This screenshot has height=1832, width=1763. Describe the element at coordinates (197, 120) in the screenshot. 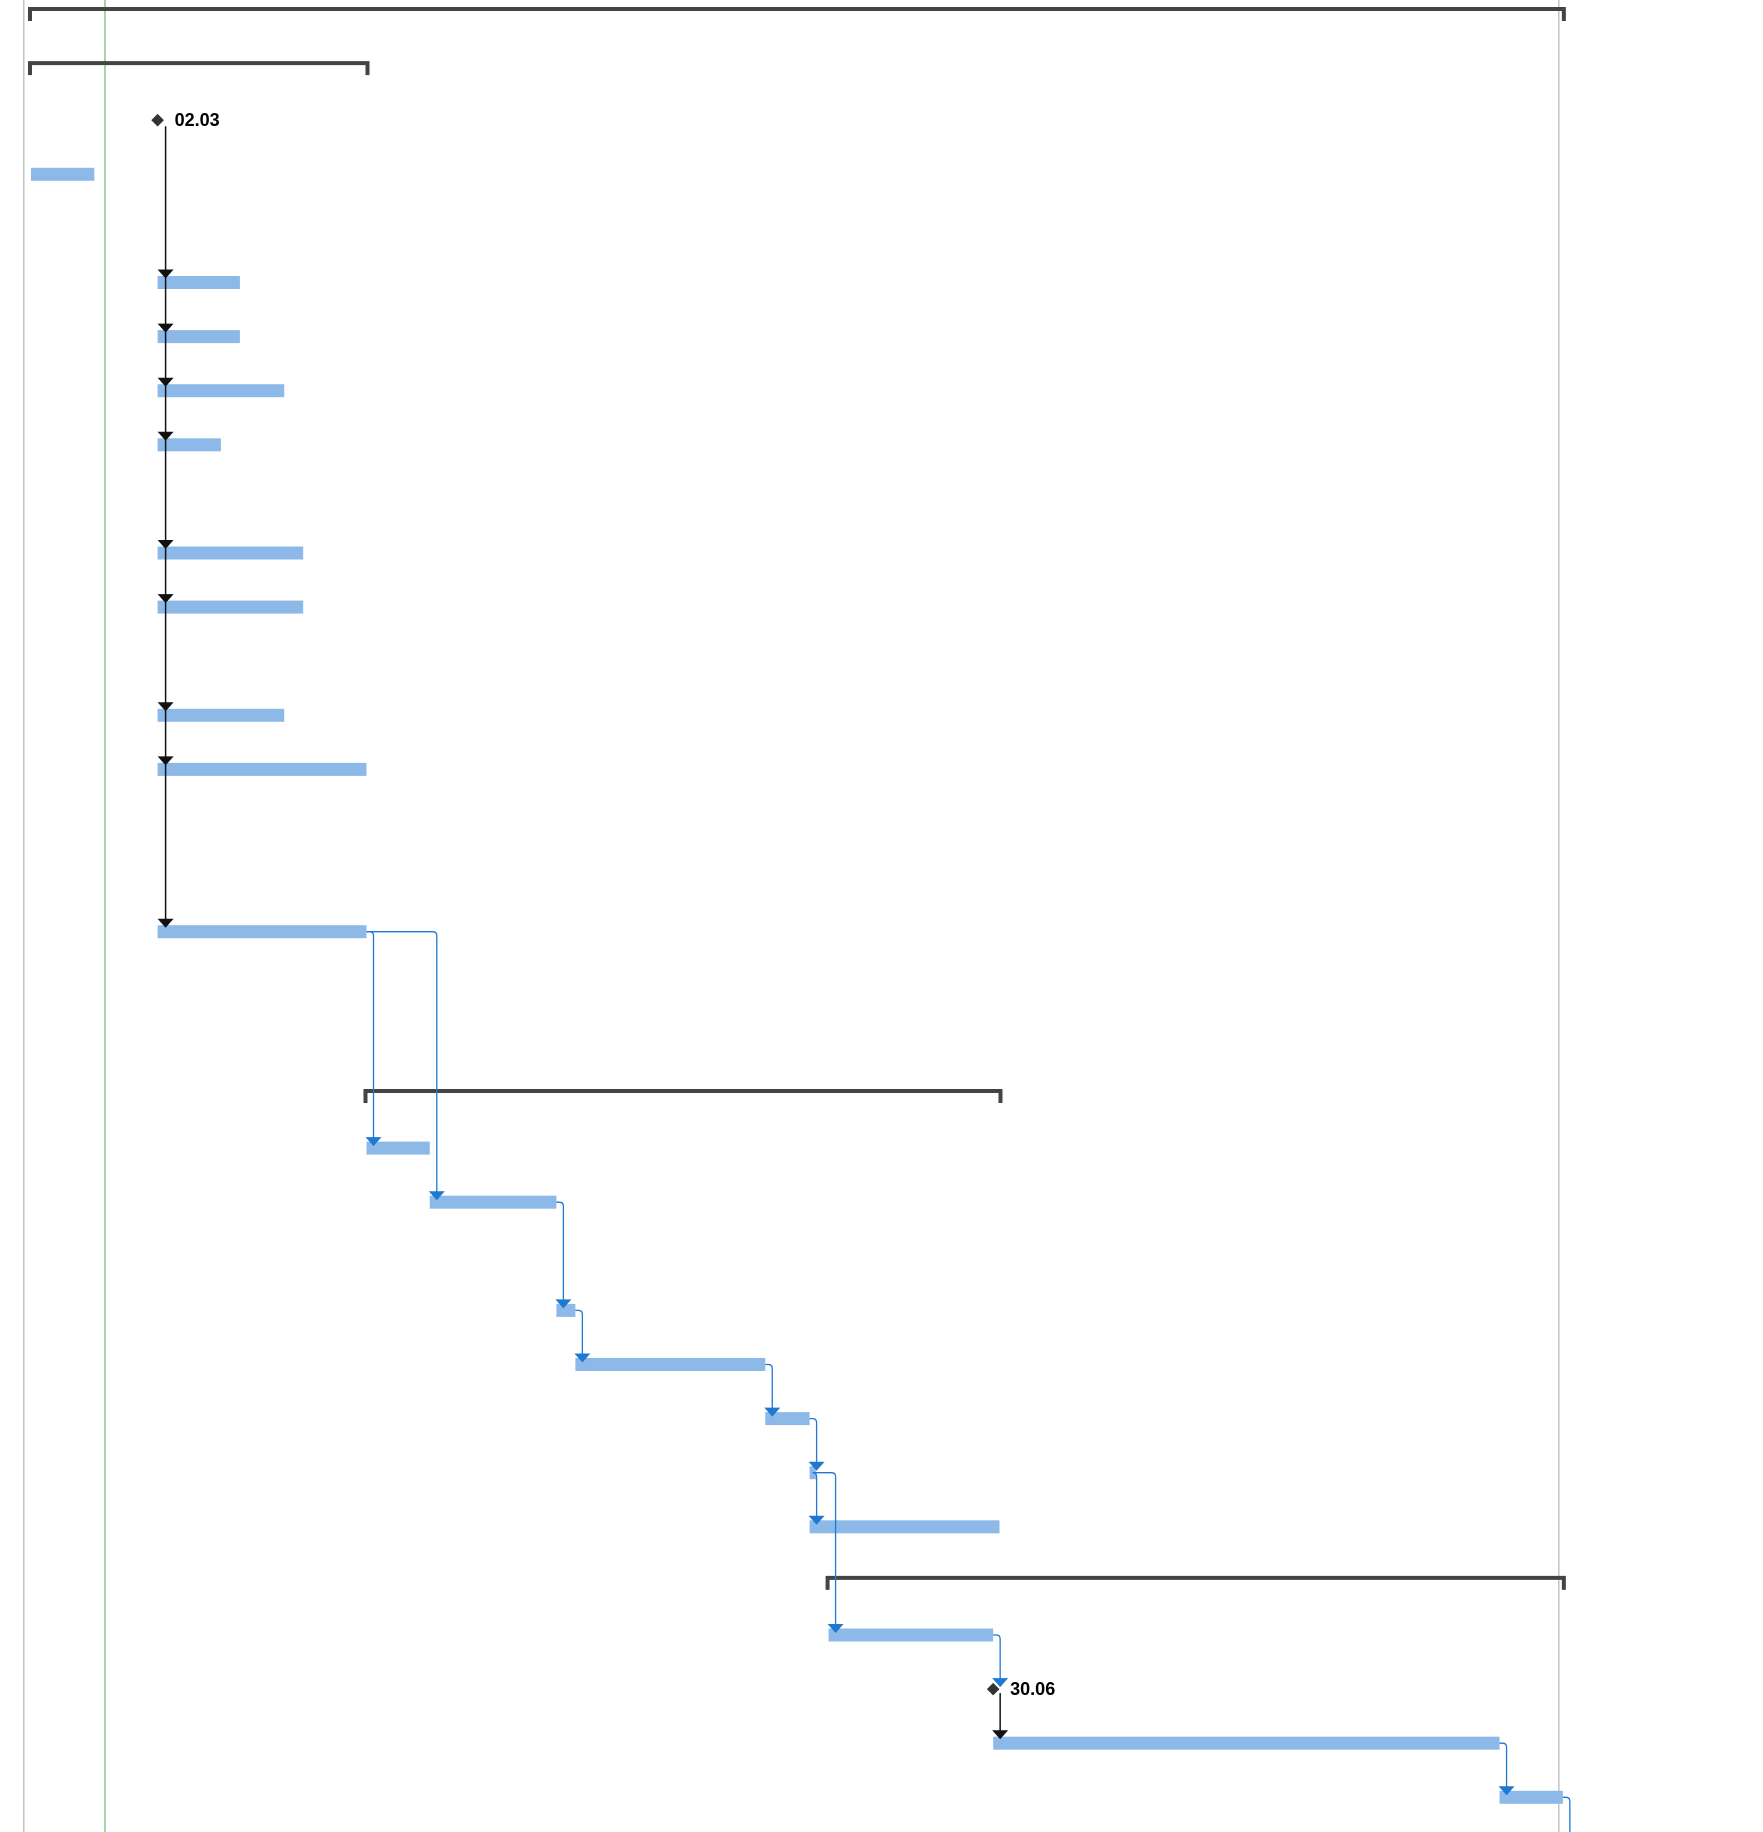

I see `milestone-label: 02.03` at that location.